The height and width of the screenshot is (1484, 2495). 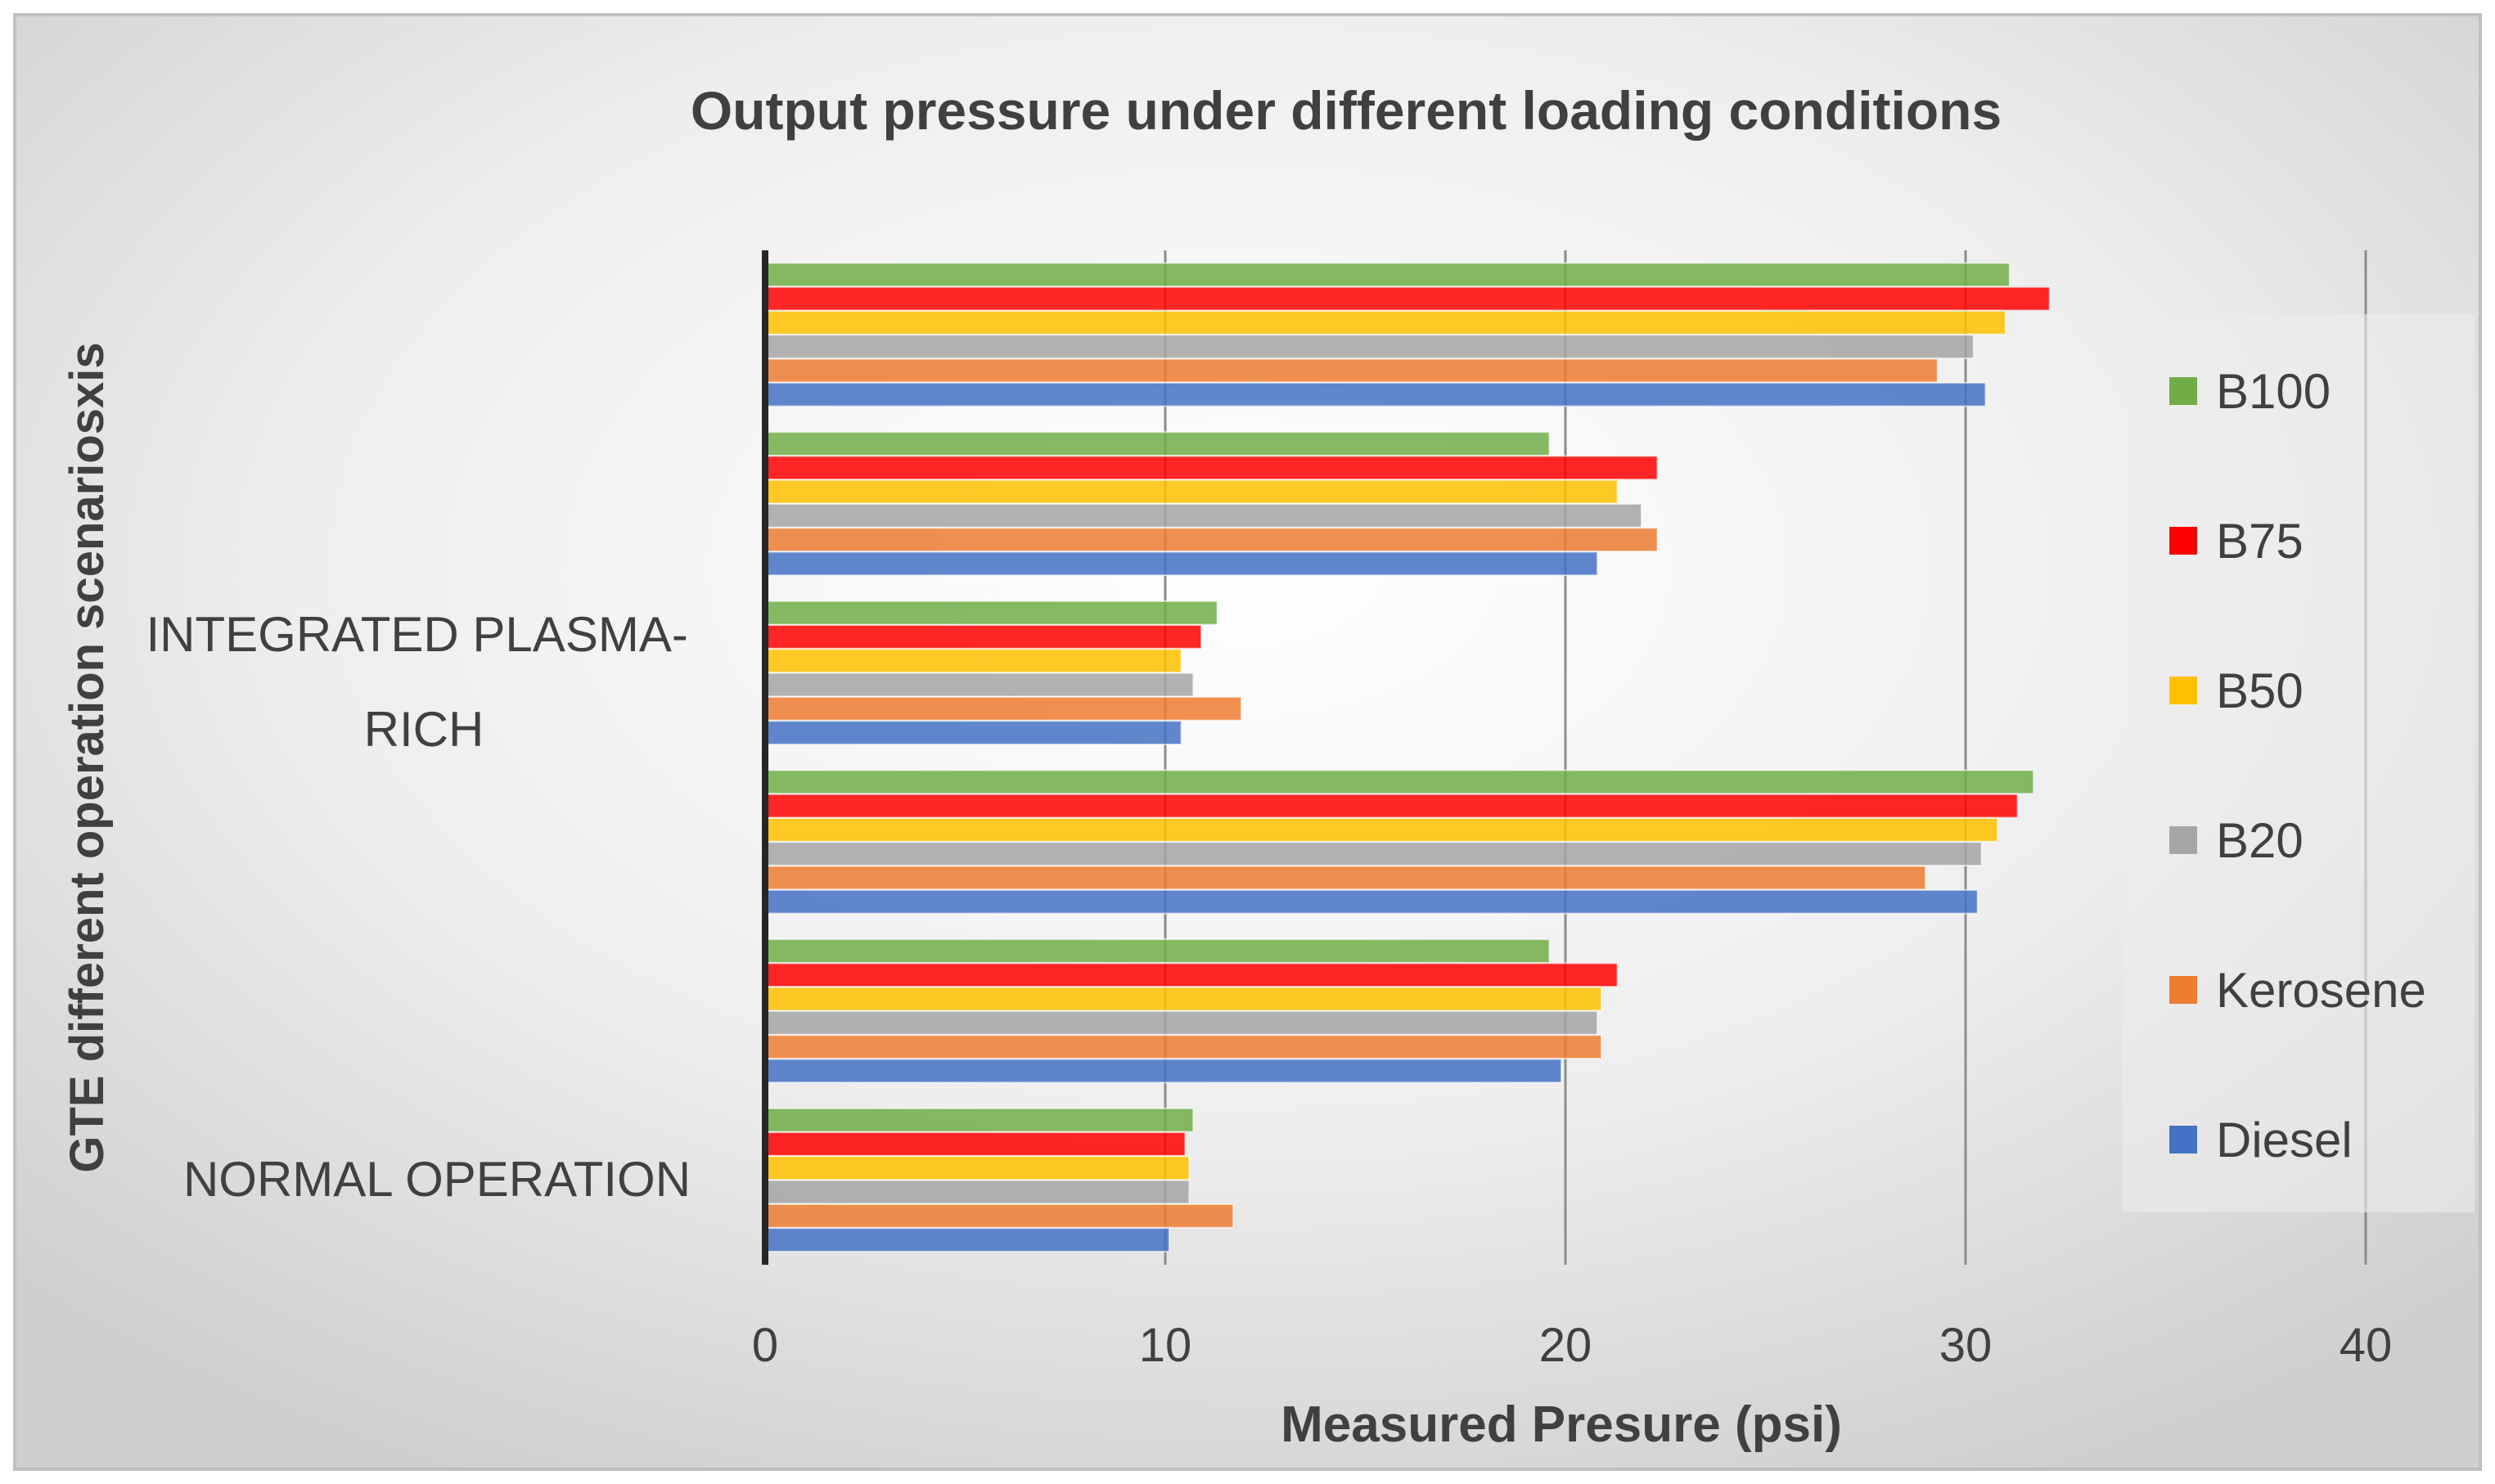 I want to click on legend-label-b75: B75, so click(x=2260, y=541).